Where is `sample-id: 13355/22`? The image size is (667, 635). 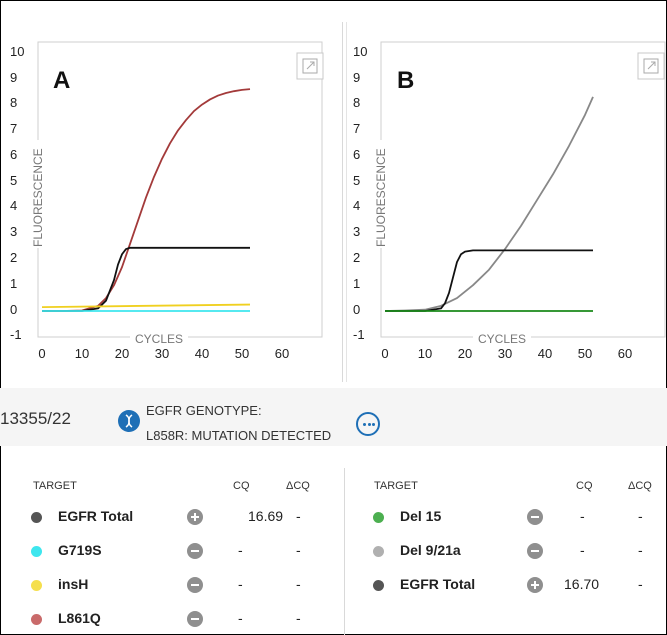 sample-id: 13355/22 is located at coordinates (35, 418).